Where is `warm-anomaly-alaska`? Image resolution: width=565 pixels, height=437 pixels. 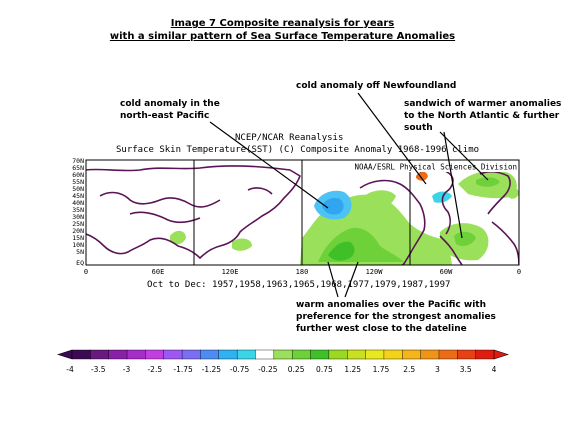
warm-anomaly-alaska is located at coordinates (379, 200).